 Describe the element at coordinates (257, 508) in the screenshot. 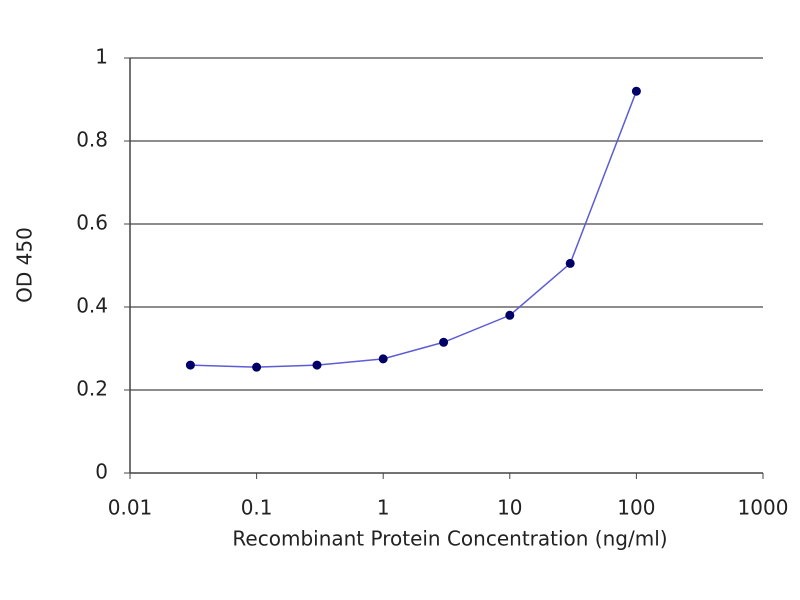

I see `x-tick-label: 0.1` at that location.